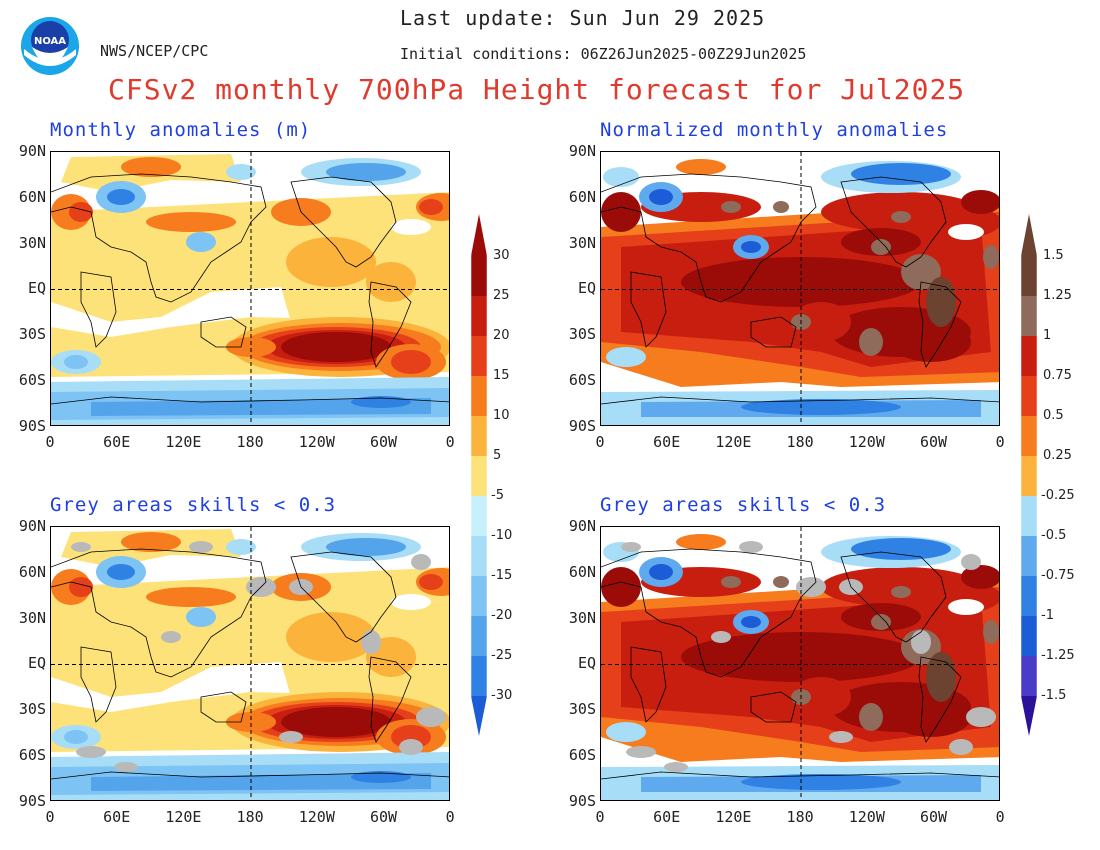 The width and height of the screenshot is (1100, 850). Describe the element at coordinates (181, 130) in the screenshot. I see `panel-title-anomalies: Monthly anomalies (m)` at that location.